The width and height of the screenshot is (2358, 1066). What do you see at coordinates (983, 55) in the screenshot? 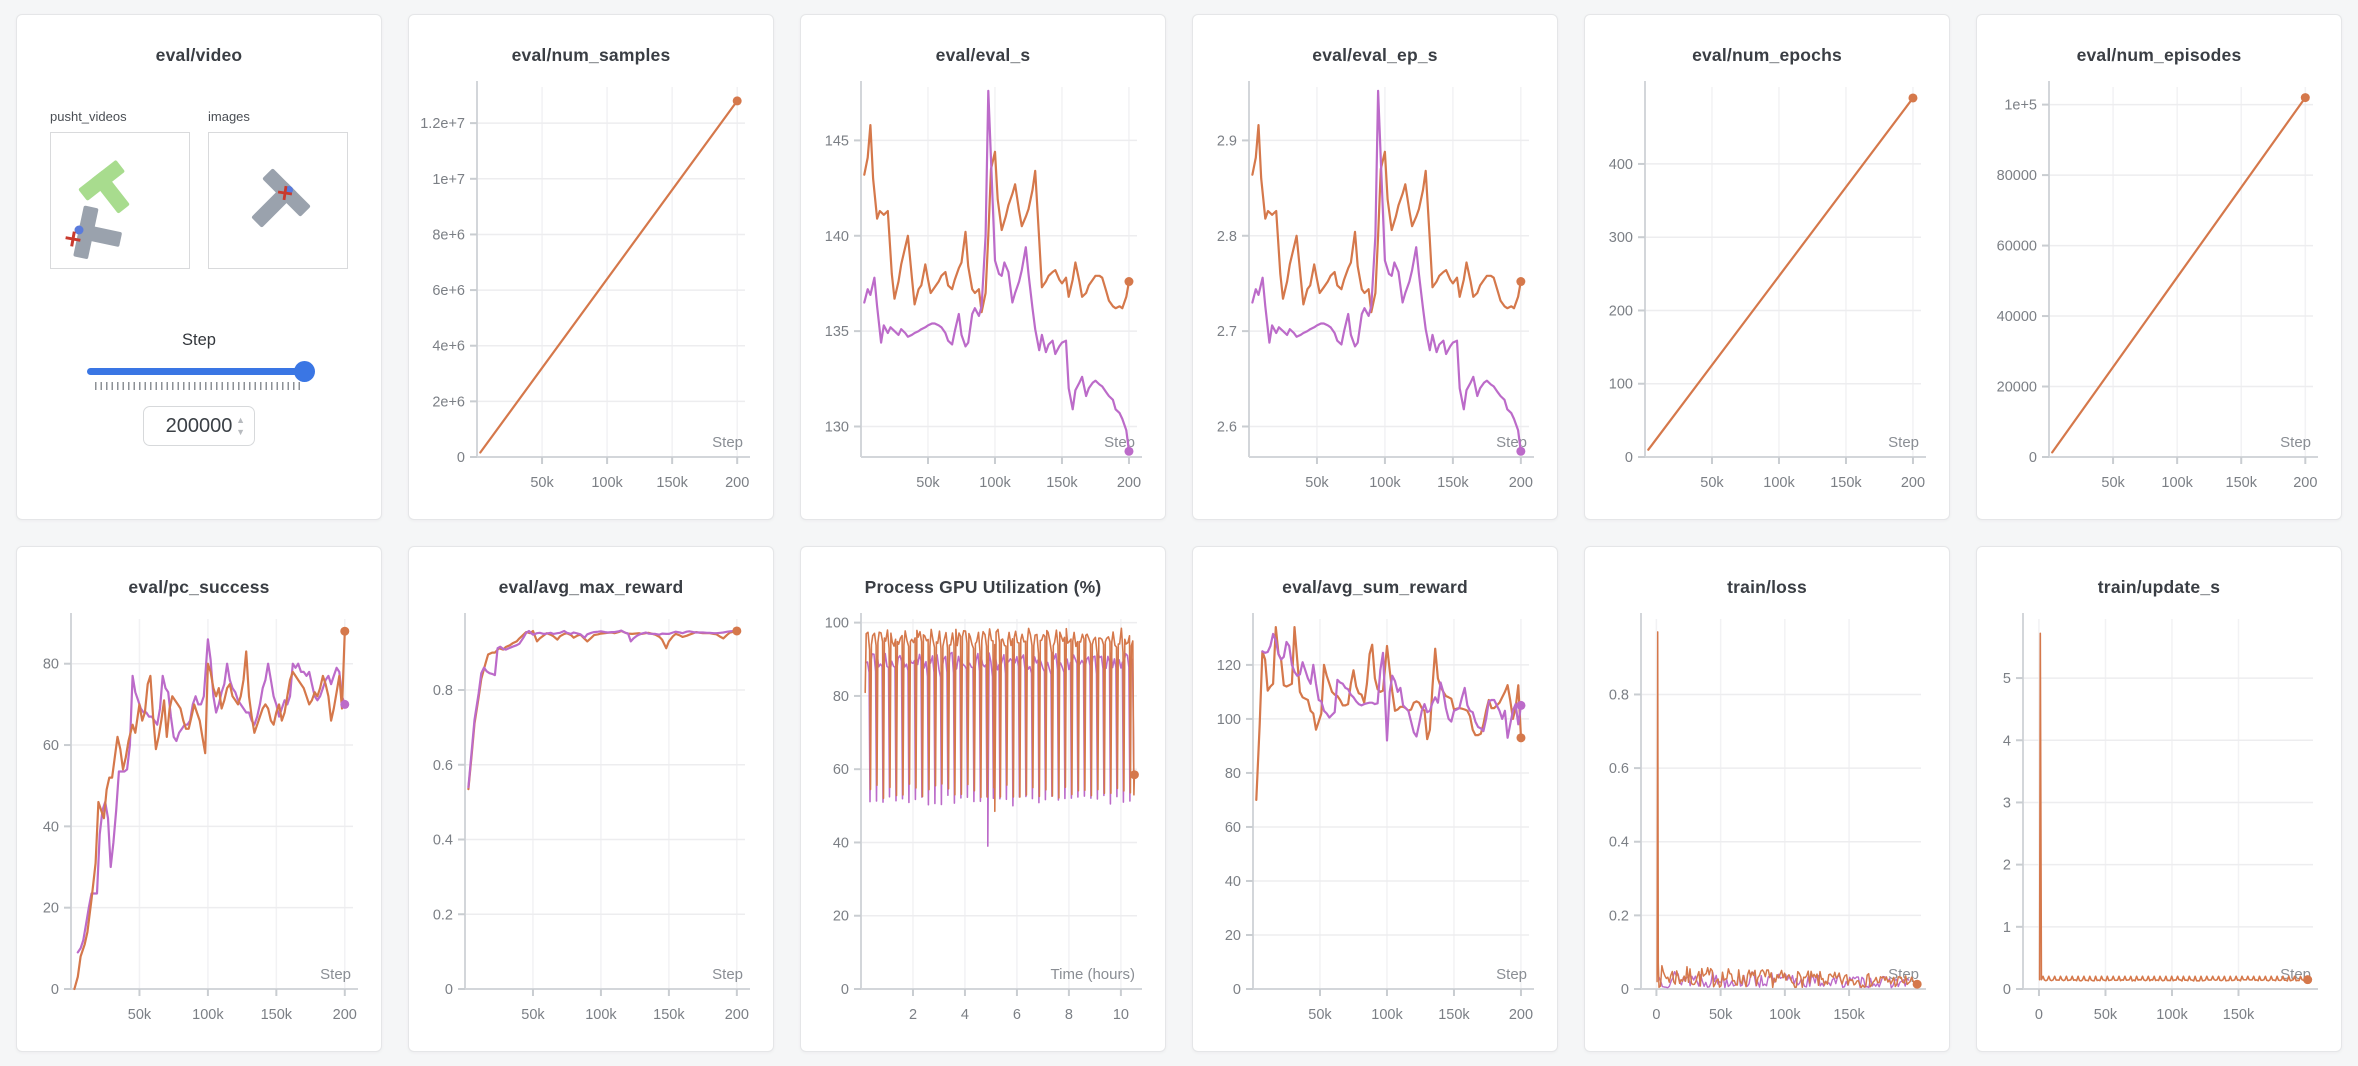
I see `chart-title: eval/eval_s` at bounding box center [983, 55].